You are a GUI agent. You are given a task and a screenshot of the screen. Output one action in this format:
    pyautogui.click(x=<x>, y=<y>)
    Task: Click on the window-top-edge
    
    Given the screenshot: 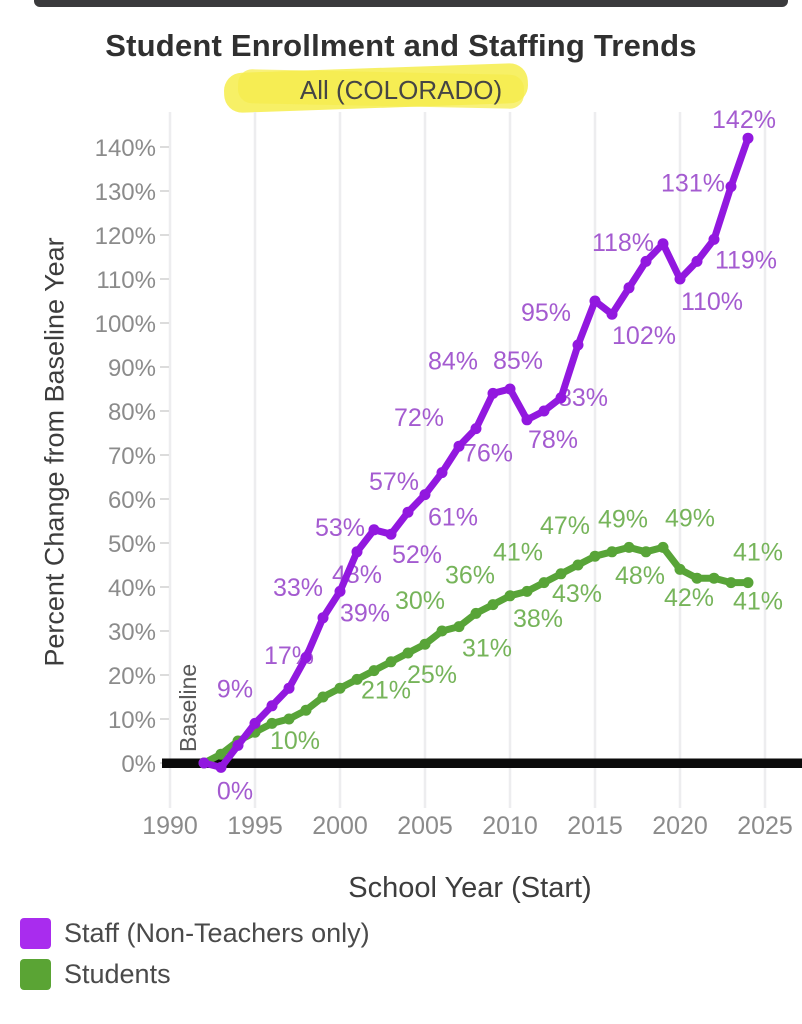 What is the action you would take?
    pyautogui.click(x=411, y=3)
    